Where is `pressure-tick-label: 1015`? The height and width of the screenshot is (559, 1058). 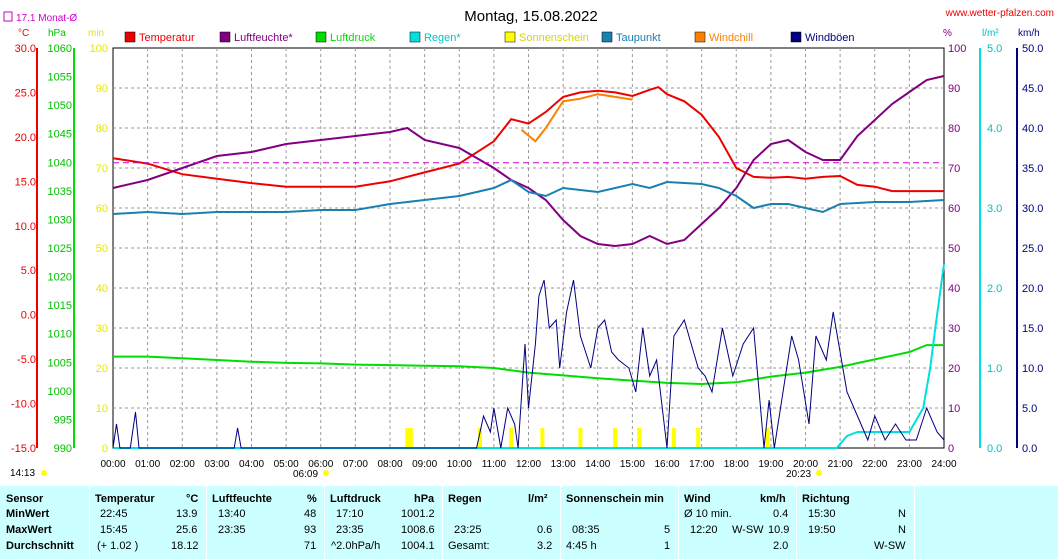
pressure-tick-label: 1015 is located at coordinates (60, 306).